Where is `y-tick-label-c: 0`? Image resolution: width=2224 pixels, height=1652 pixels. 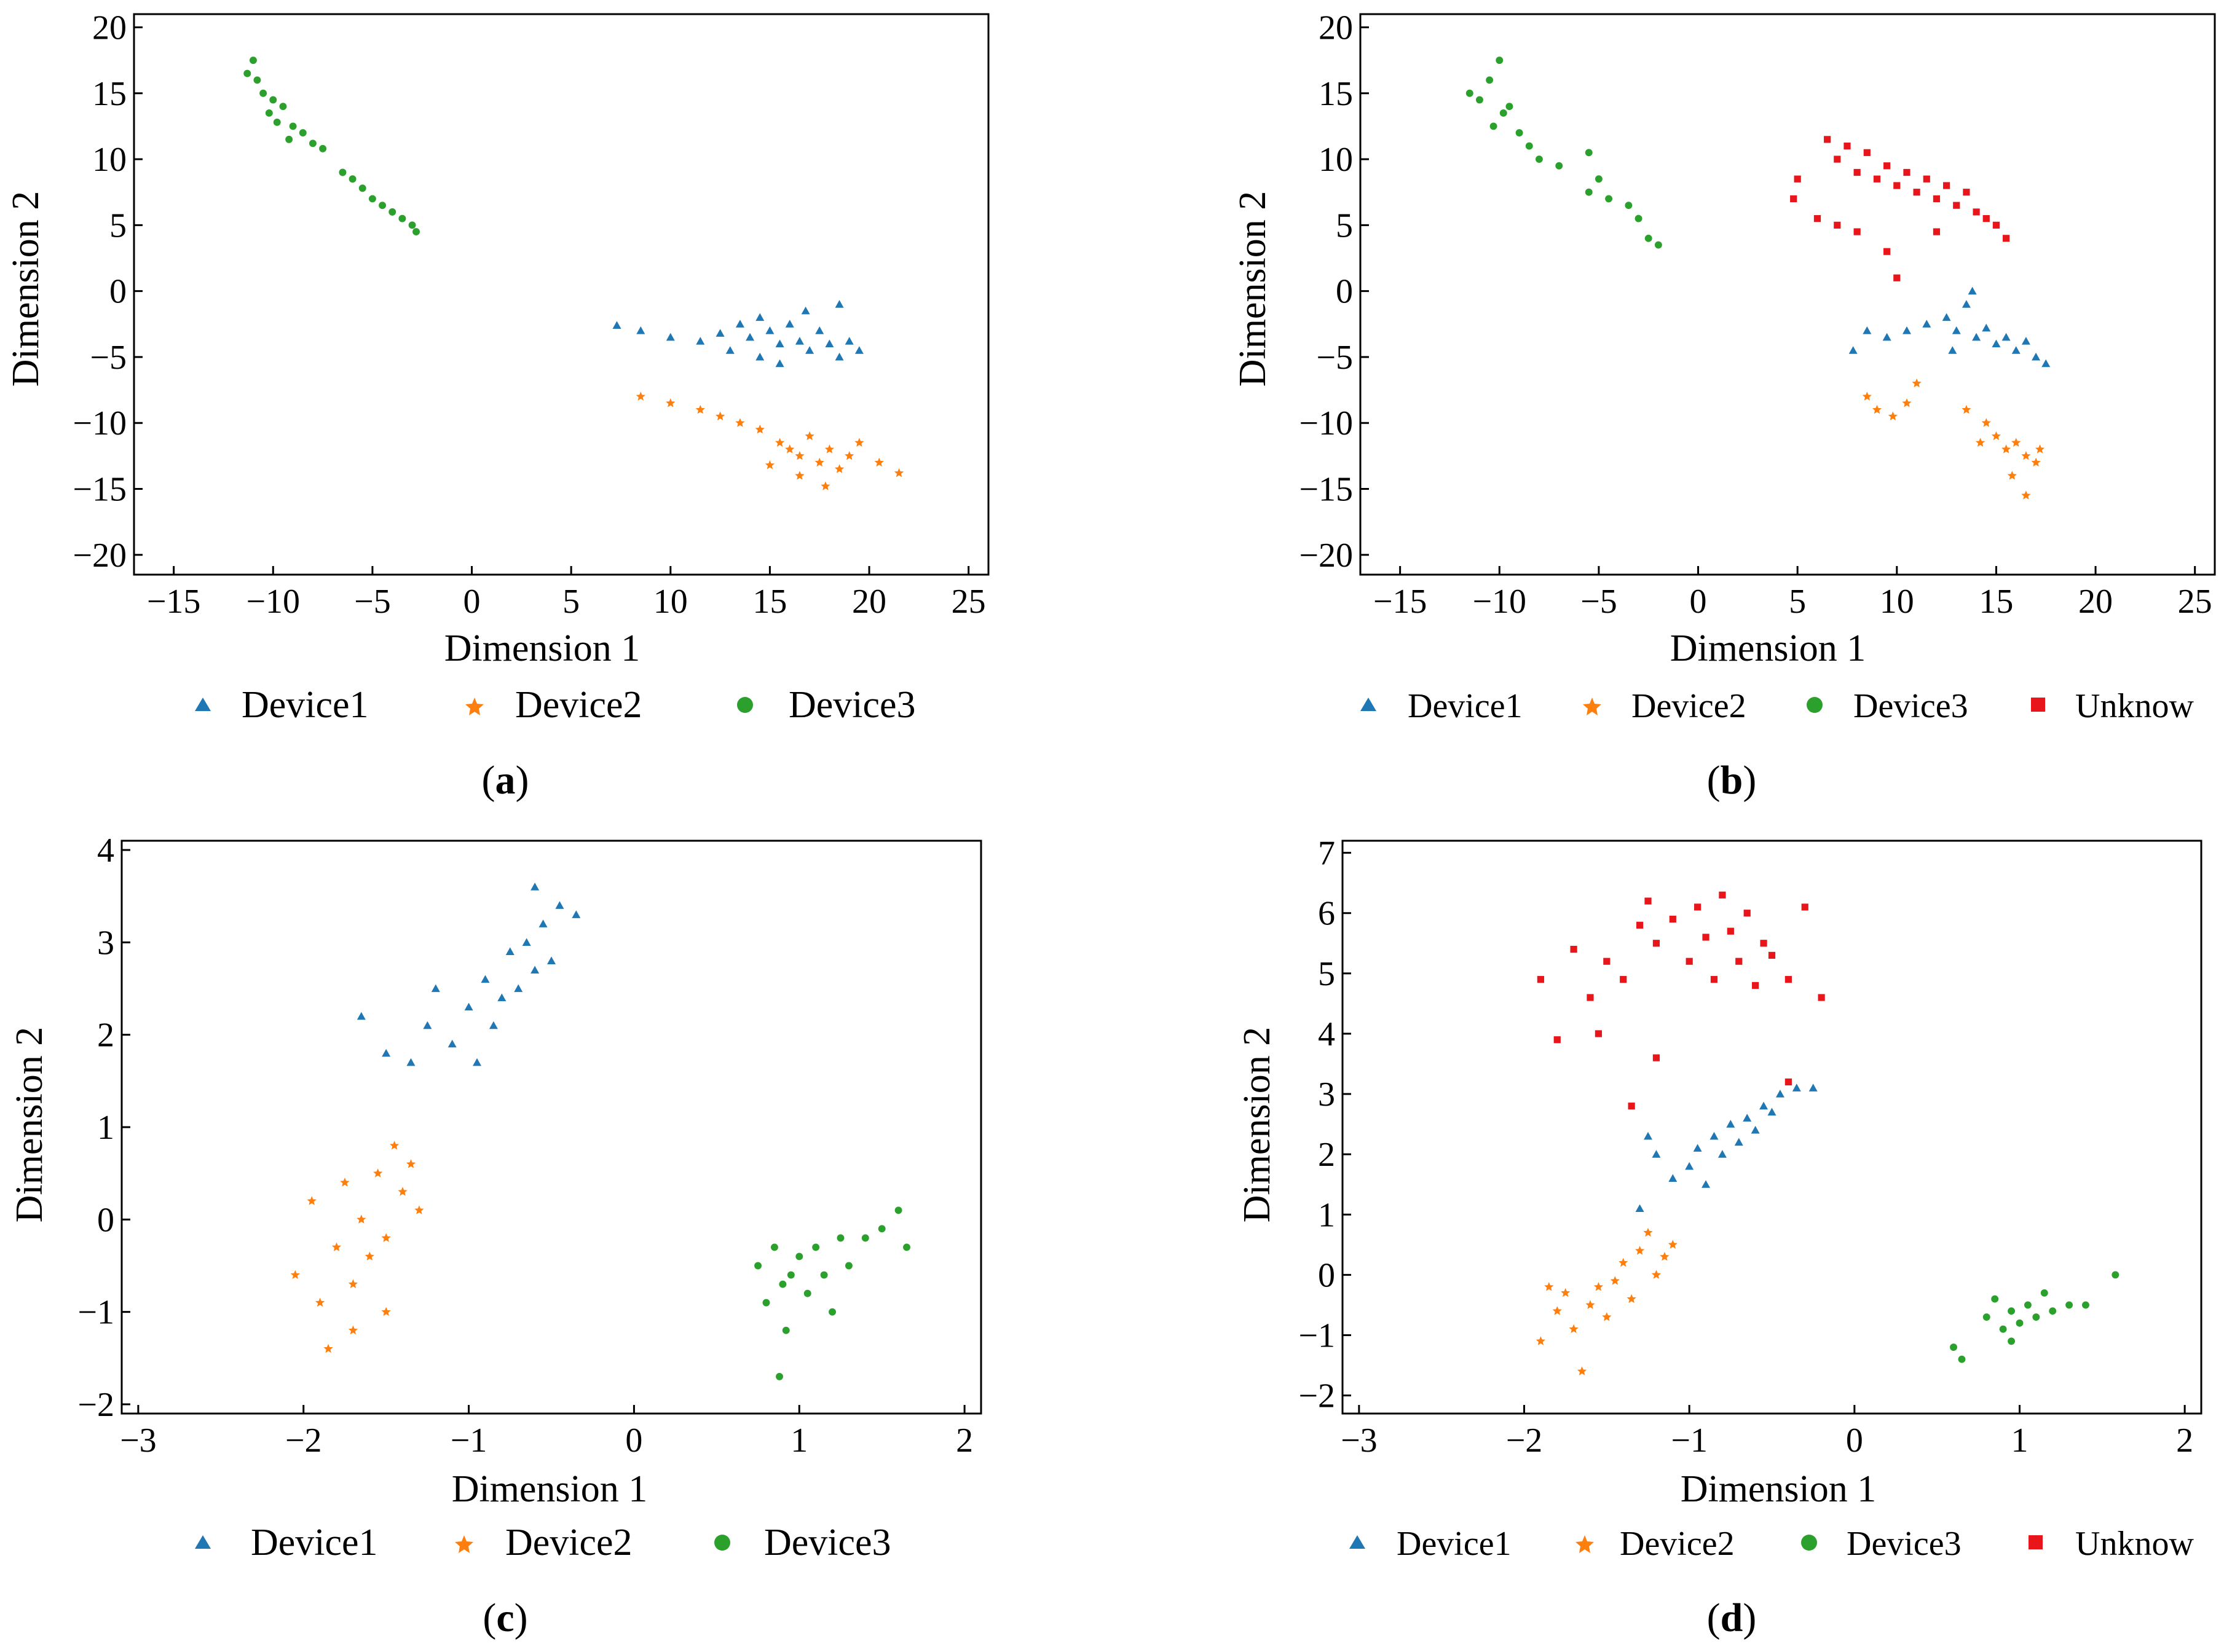
y-tick-label-c: 0 is located at coordinates (105, 1220).